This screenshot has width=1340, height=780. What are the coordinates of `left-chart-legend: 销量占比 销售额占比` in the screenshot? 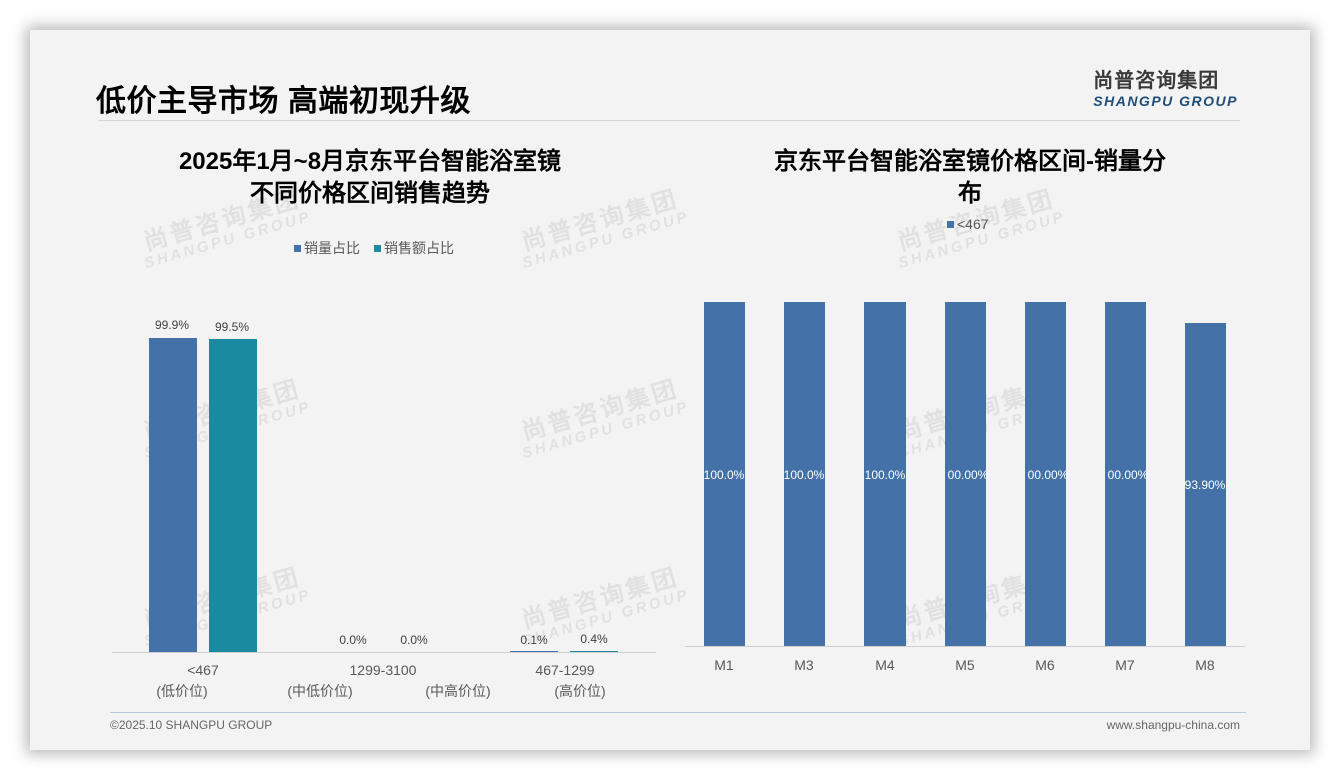 It's located at (374, 248).